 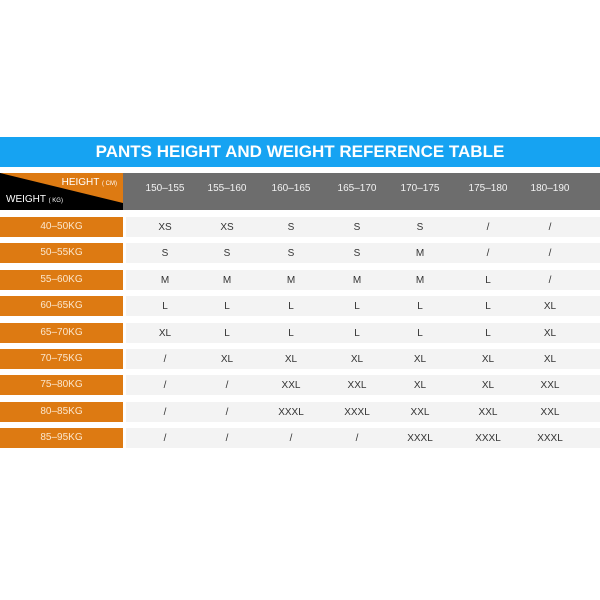 I want to click on weight-cell: 70–75KG, so click(x=61, y=359).